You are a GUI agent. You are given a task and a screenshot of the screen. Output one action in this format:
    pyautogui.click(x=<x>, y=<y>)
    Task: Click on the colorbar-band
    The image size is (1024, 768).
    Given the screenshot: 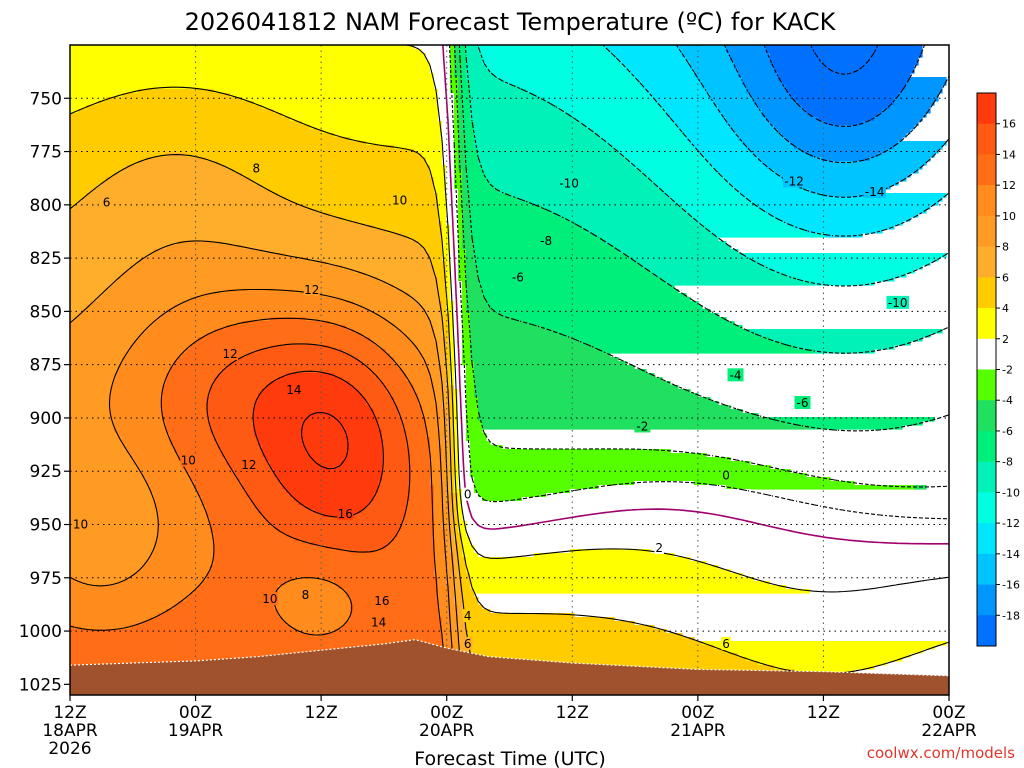 What is the action you would take?
    pyautogui.click(x=986, y=170)
    